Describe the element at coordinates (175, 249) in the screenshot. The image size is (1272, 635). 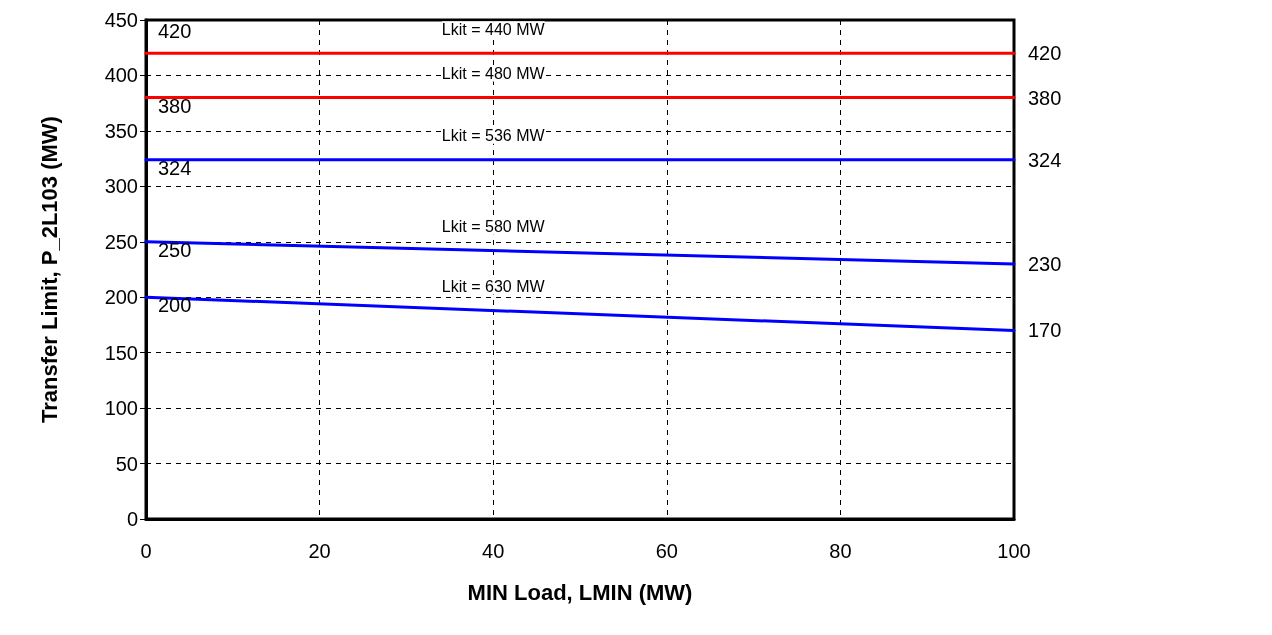
I see `data-label: 250` at that location.